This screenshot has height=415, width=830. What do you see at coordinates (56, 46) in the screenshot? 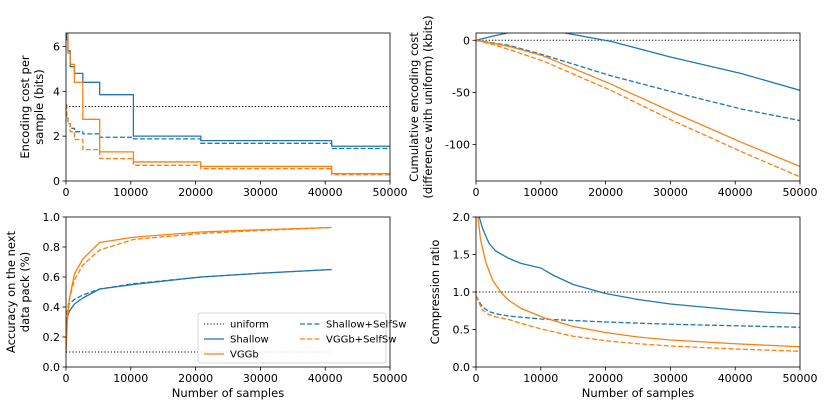
I see `y-tick-label: 6` at bounding box center [56, 46].